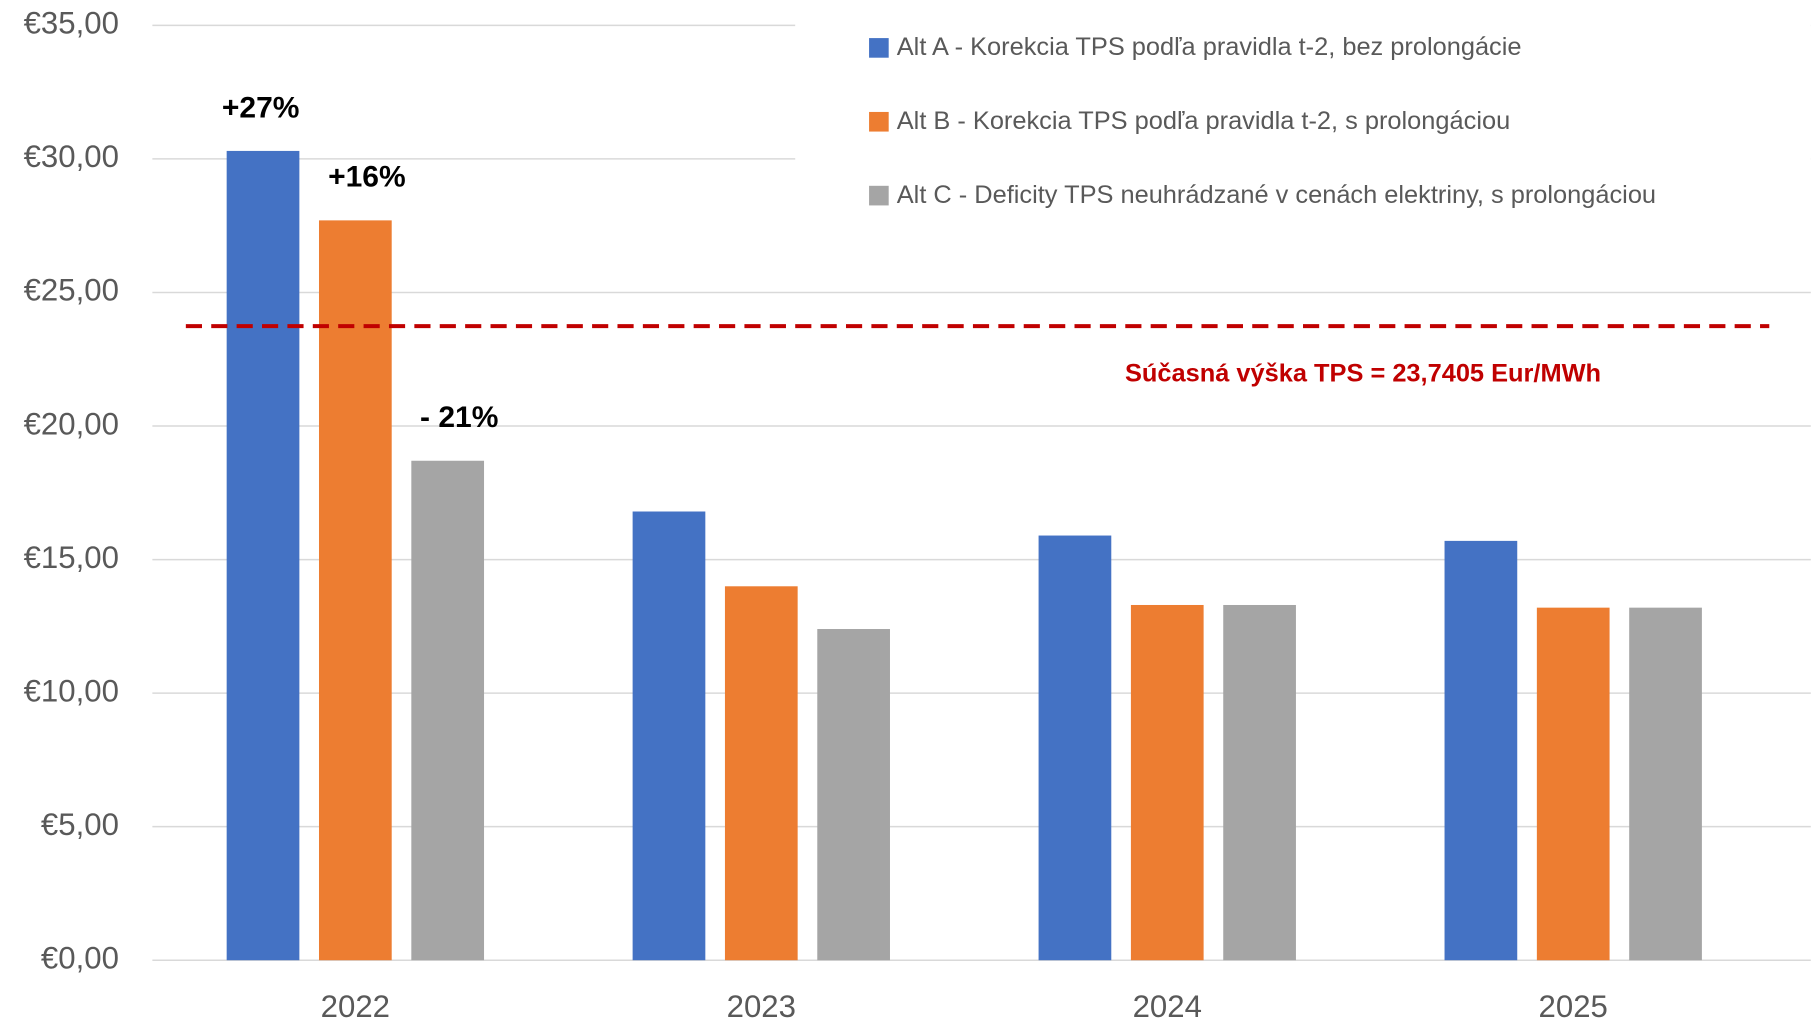  I want to click on y-tick-label: €15,00, so click(71, 557).